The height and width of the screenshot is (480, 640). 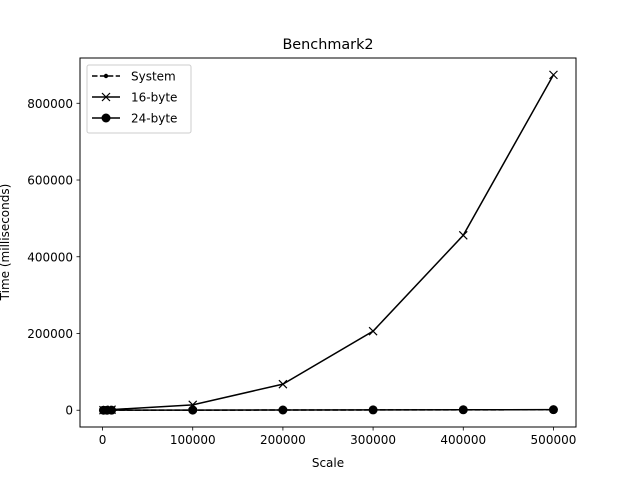 I want to click on legend-label: 24-byte, so click(x=154, y=119).